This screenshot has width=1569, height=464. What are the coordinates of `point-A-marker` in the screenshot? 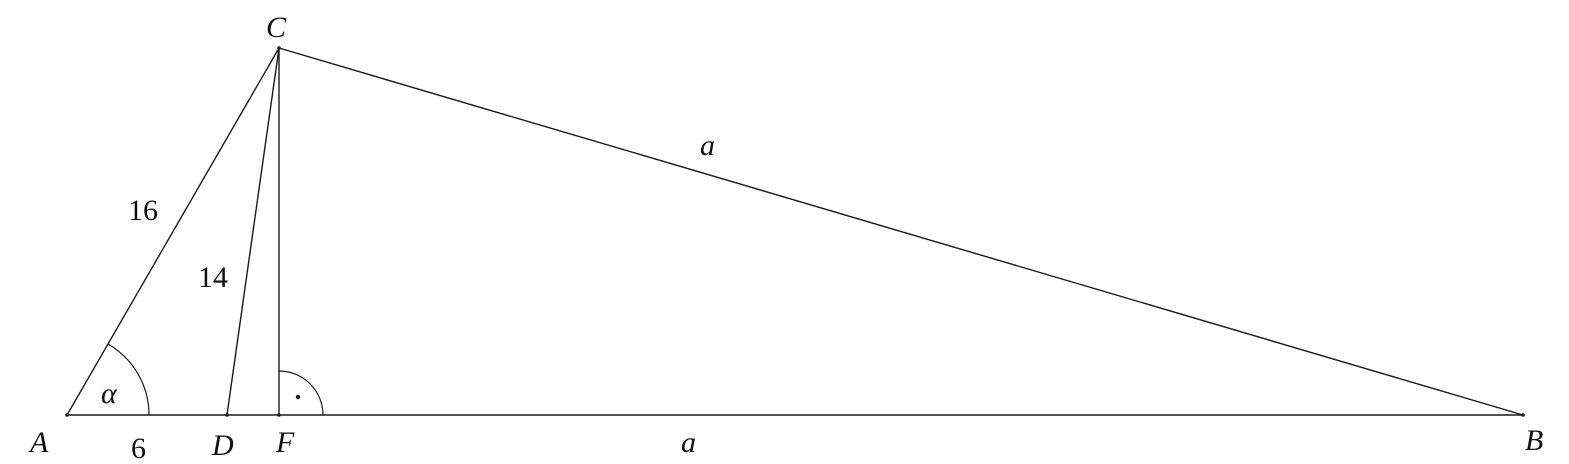 It's located at (67, 415).